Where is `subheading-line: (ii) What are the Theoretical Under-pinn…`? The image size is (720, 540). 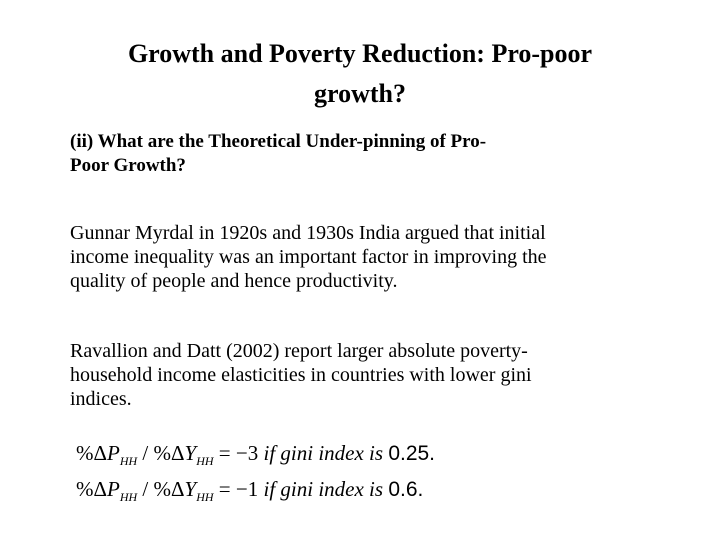 subheading-line: (ii) What are the Theoretical Under-pinn… is located at coordinates (278, 141).